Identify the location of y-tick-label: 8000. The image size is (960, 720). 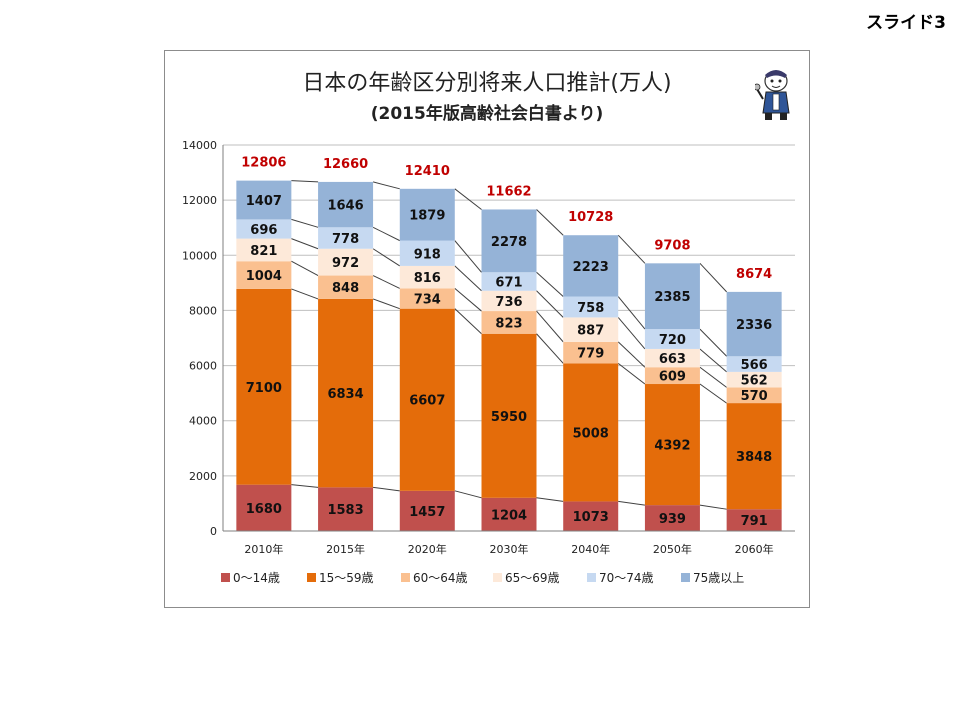
(203, 310).